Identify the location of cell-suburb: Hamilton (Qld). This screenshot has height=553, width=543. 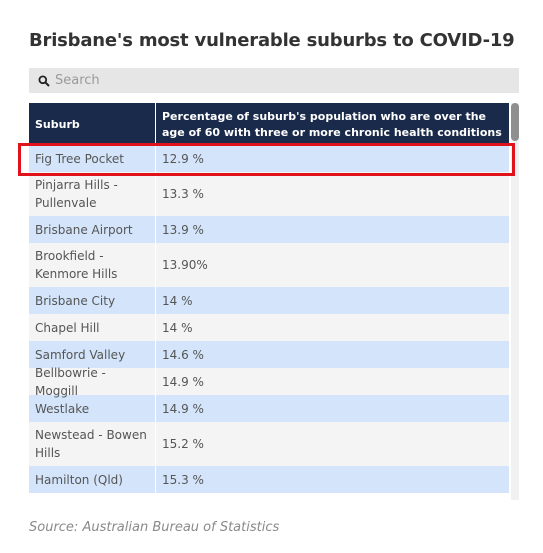
(92, 479).